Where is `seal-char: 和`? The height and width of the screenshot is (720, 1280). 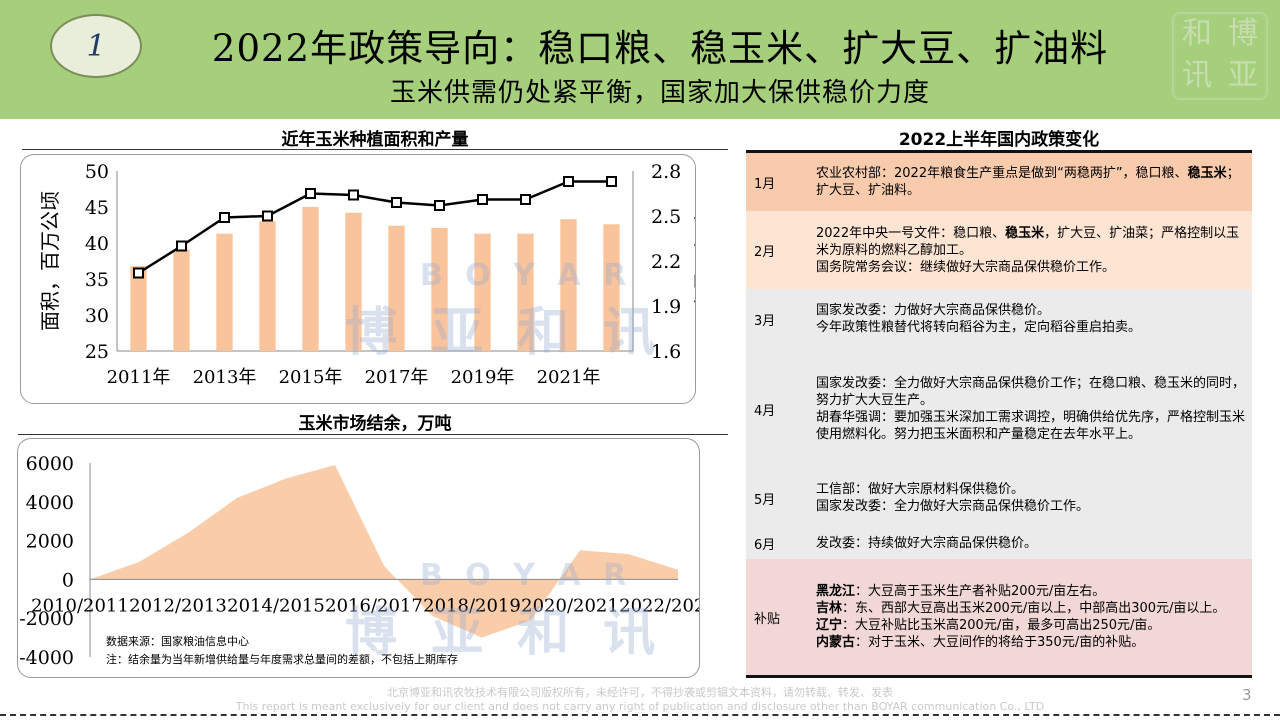
seal-char: 和 is located at coordinates (1197, 33).